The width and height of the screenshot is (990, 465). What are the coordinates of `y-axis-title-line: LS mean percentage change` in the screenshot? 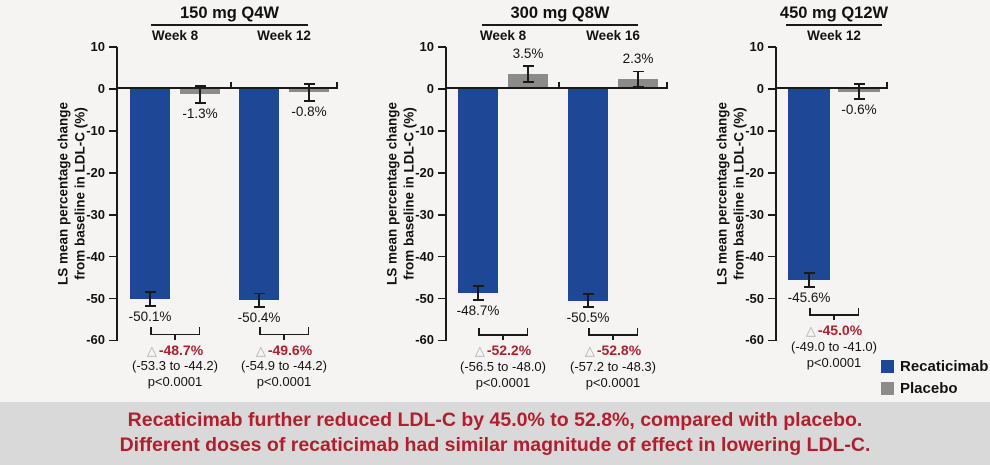 It's located at (722, 193).